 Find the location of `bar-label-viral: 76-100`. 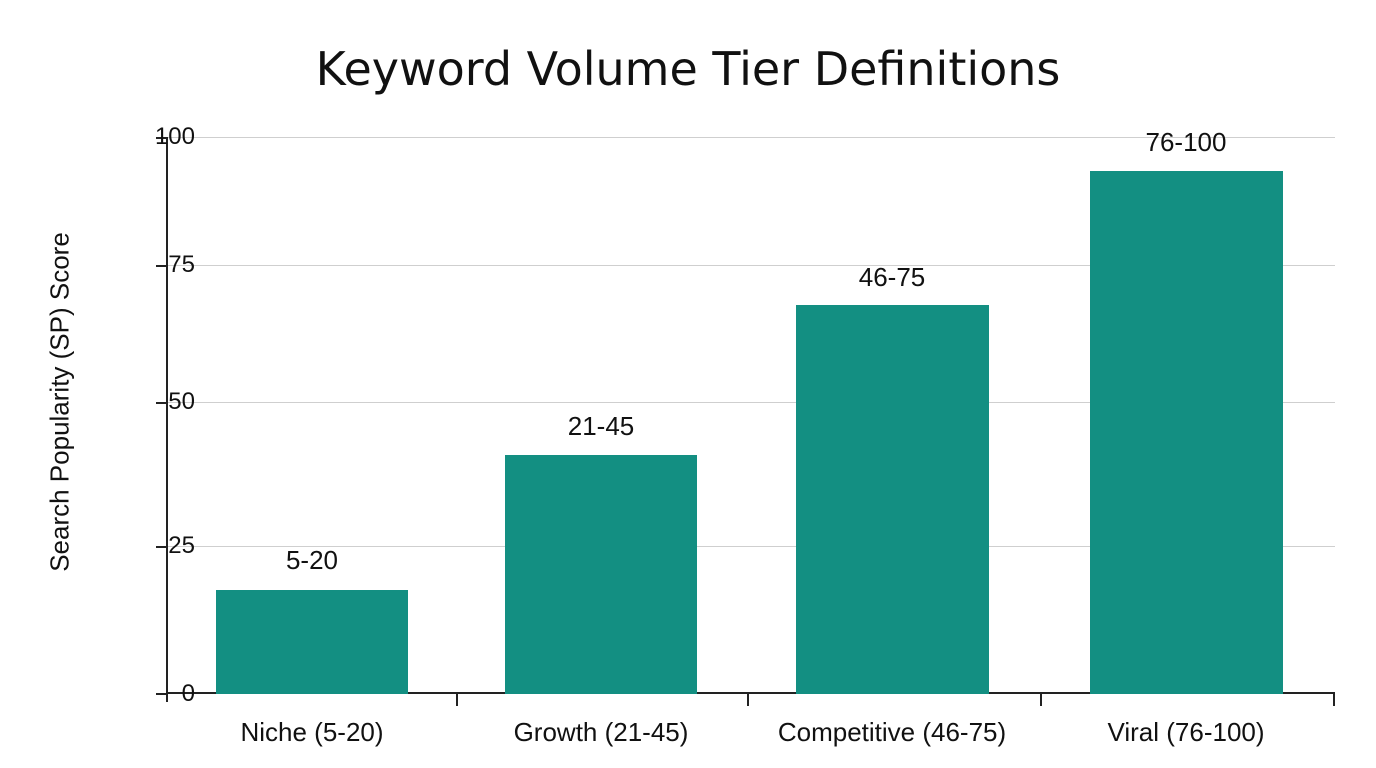

bar-label-viral: 76-100 is located at coordinates (1186, 142).